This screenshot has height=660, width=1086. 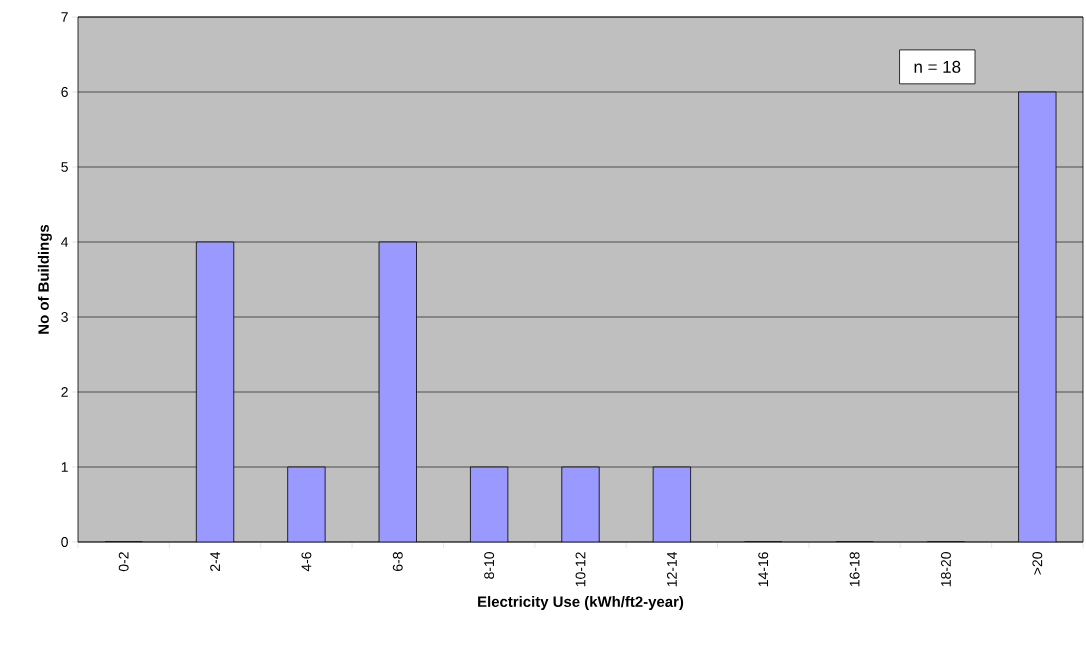 I want to click on x-tick-label: 4-6, so click(x=306, y=562).